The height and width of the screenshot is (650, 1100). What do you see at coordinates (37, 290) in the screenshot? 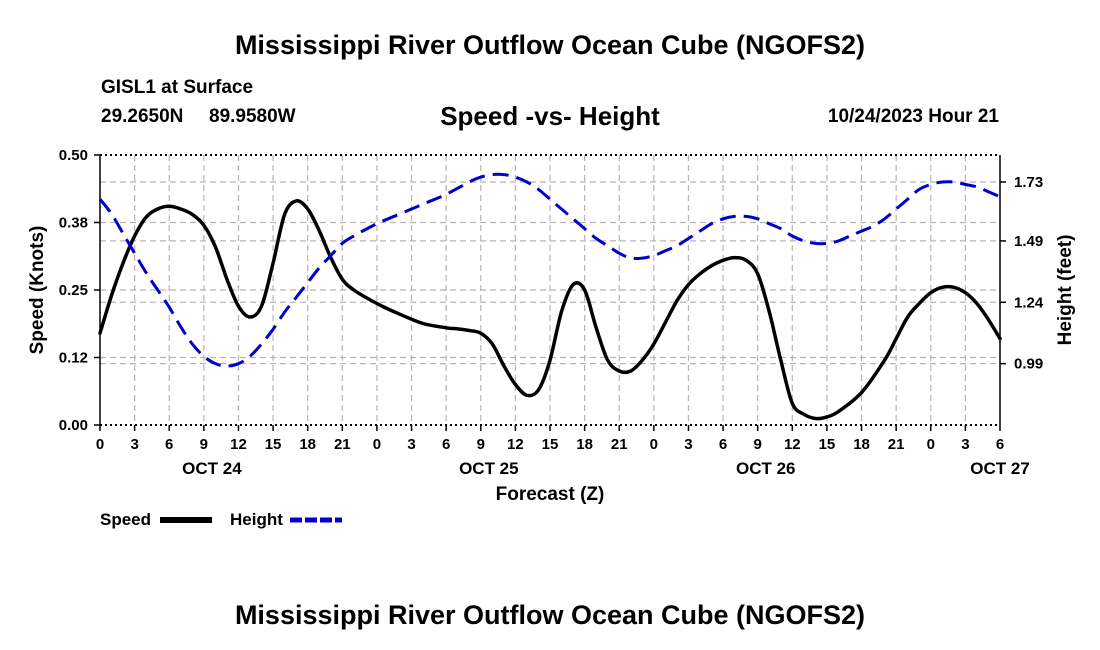
I see `y-axis-title: Speed (Knots)` at bounding box center [37, 290].